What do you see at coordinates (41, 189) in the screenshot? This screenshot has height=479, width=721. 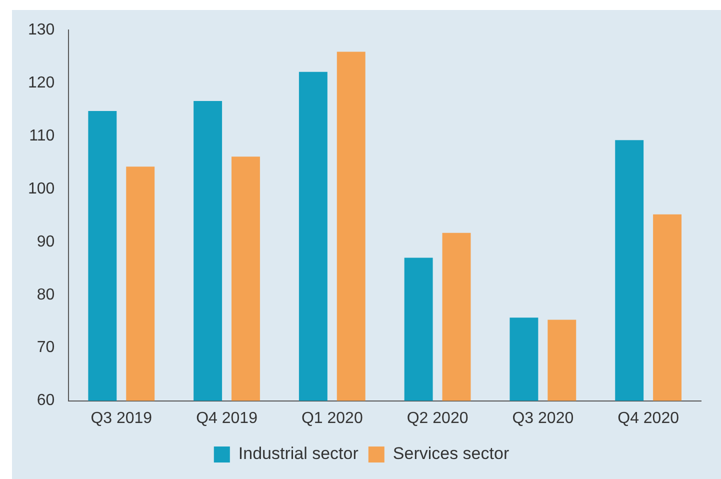 I see `y-tick-label: 100` at bounding box center [41, 189].